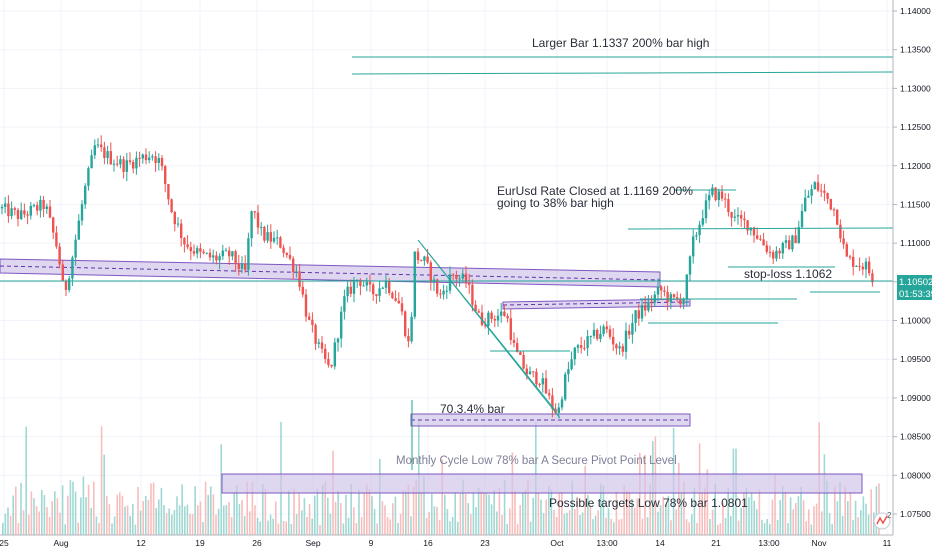 The image size is (932, 550). Describe the element at coordinates (769, 543) in the screenshot. I see `time-tick-label: 13:00` at that location.